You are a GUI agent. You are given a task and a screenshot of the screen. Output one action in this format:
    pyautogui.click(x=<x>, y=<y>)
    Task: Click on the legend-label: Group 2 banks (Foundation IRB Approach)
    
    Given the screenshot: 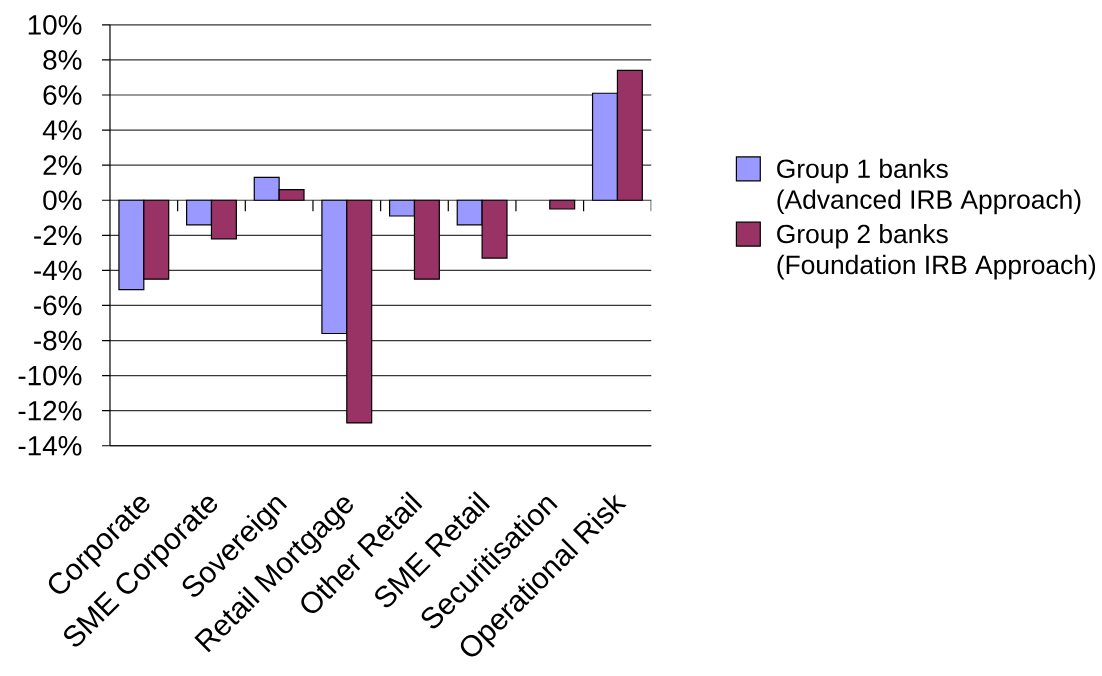 What is the action you would take?
    pyautogui.click(x=936, y=252)
    